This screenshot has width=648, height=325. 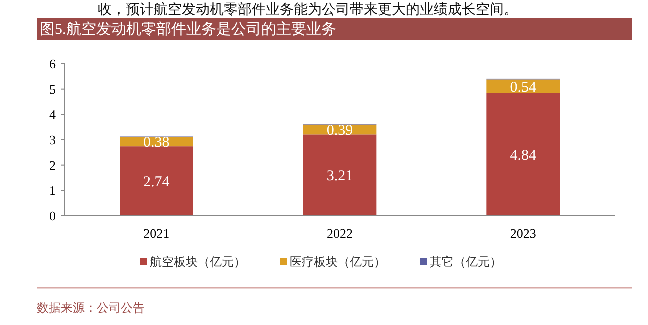 I want to click on x-tick-label: 2021, so click(x=157, y=233).